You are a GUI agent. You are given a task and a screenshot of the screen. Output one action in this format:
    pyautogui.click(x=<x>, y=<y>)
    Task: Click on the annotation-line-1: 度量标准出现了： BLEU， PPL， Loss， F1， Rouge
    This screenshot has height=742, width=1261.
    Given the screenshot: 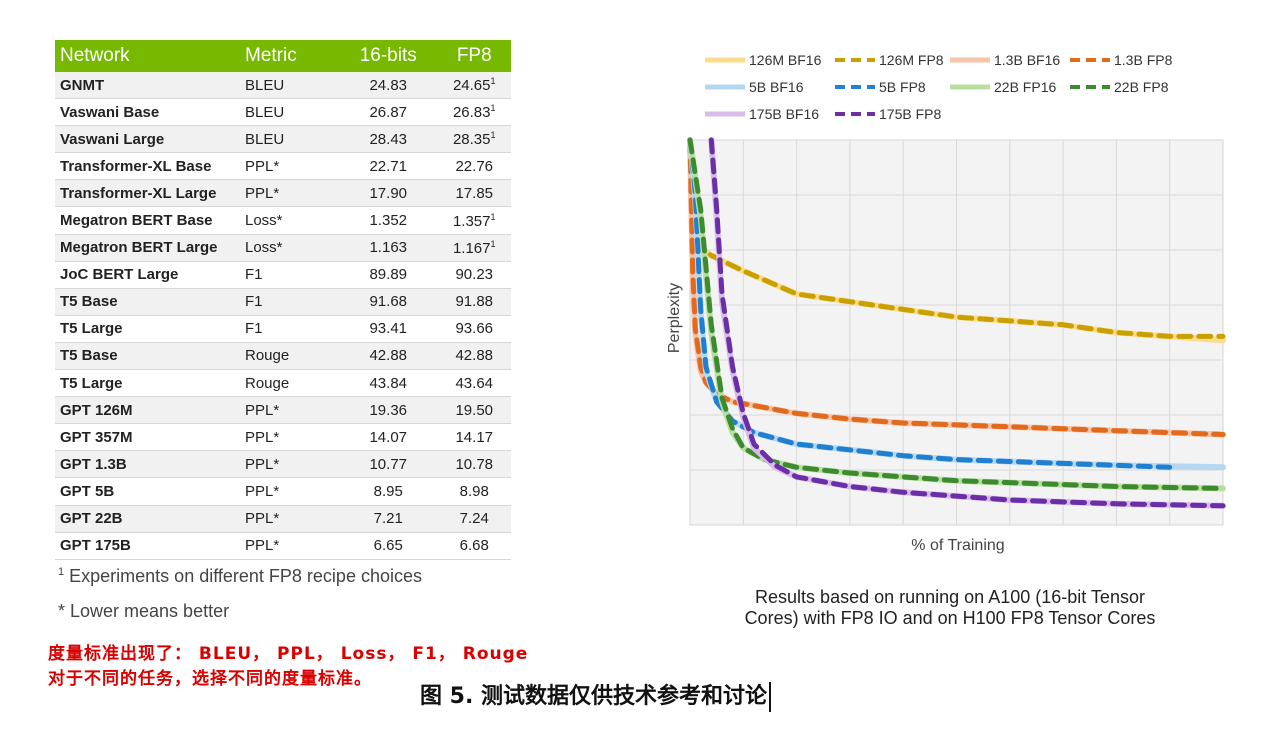 What is the action you would take?
    pyautogui.click(x=288, y=654)
    